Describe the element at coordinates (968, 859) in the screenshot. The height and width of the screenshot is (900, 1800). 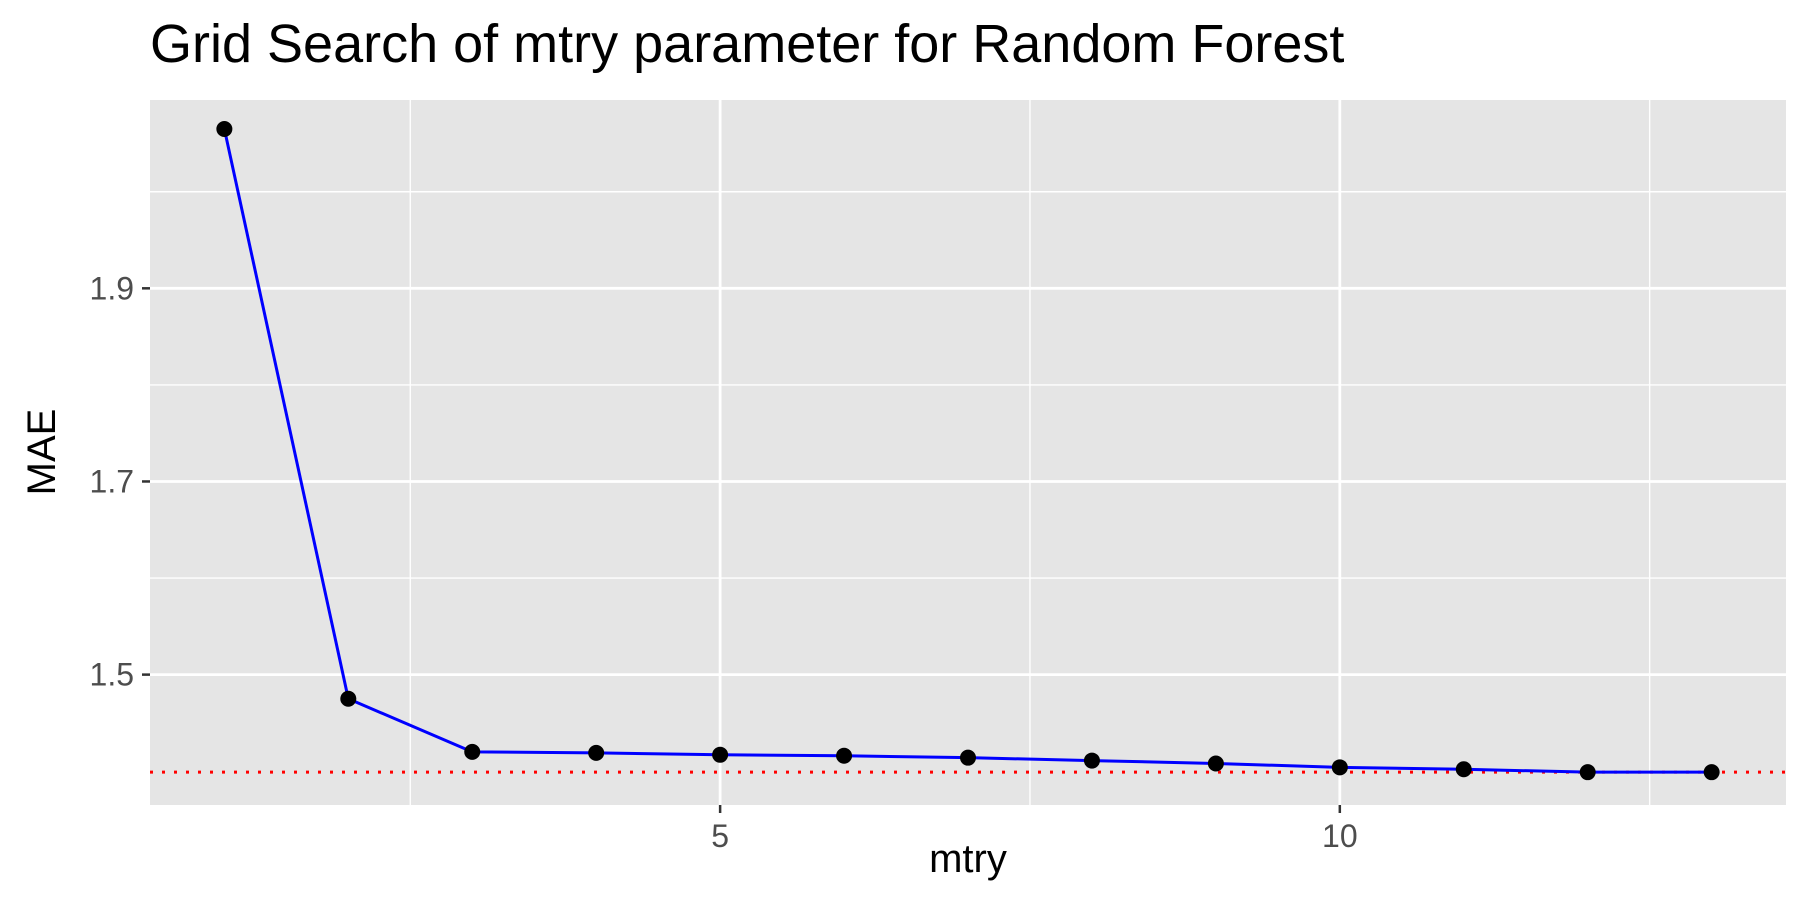
I see `x-axis-label: mtry` at that location.